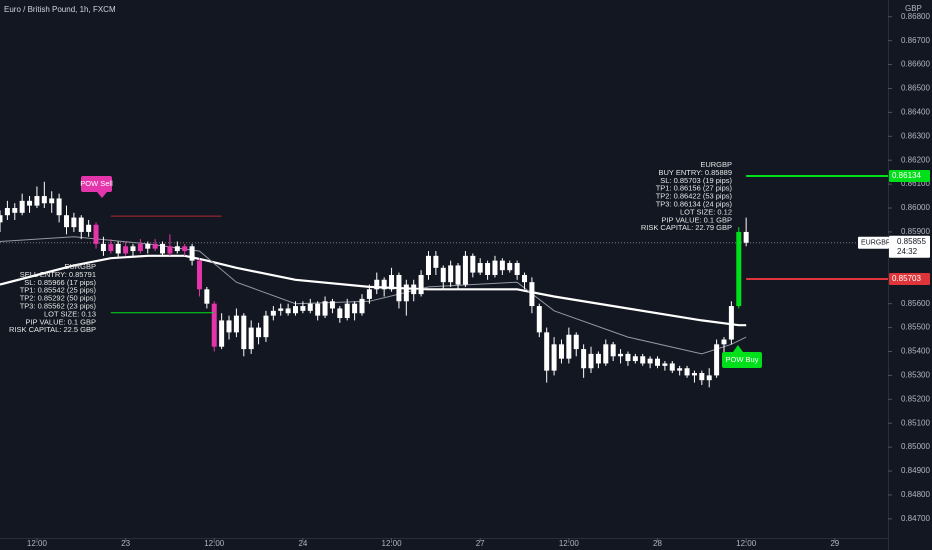 Image resolution: width=932 pixels, height=550 pixels. I want to click on y-tick-label: 0.84900, so click(915, 470).